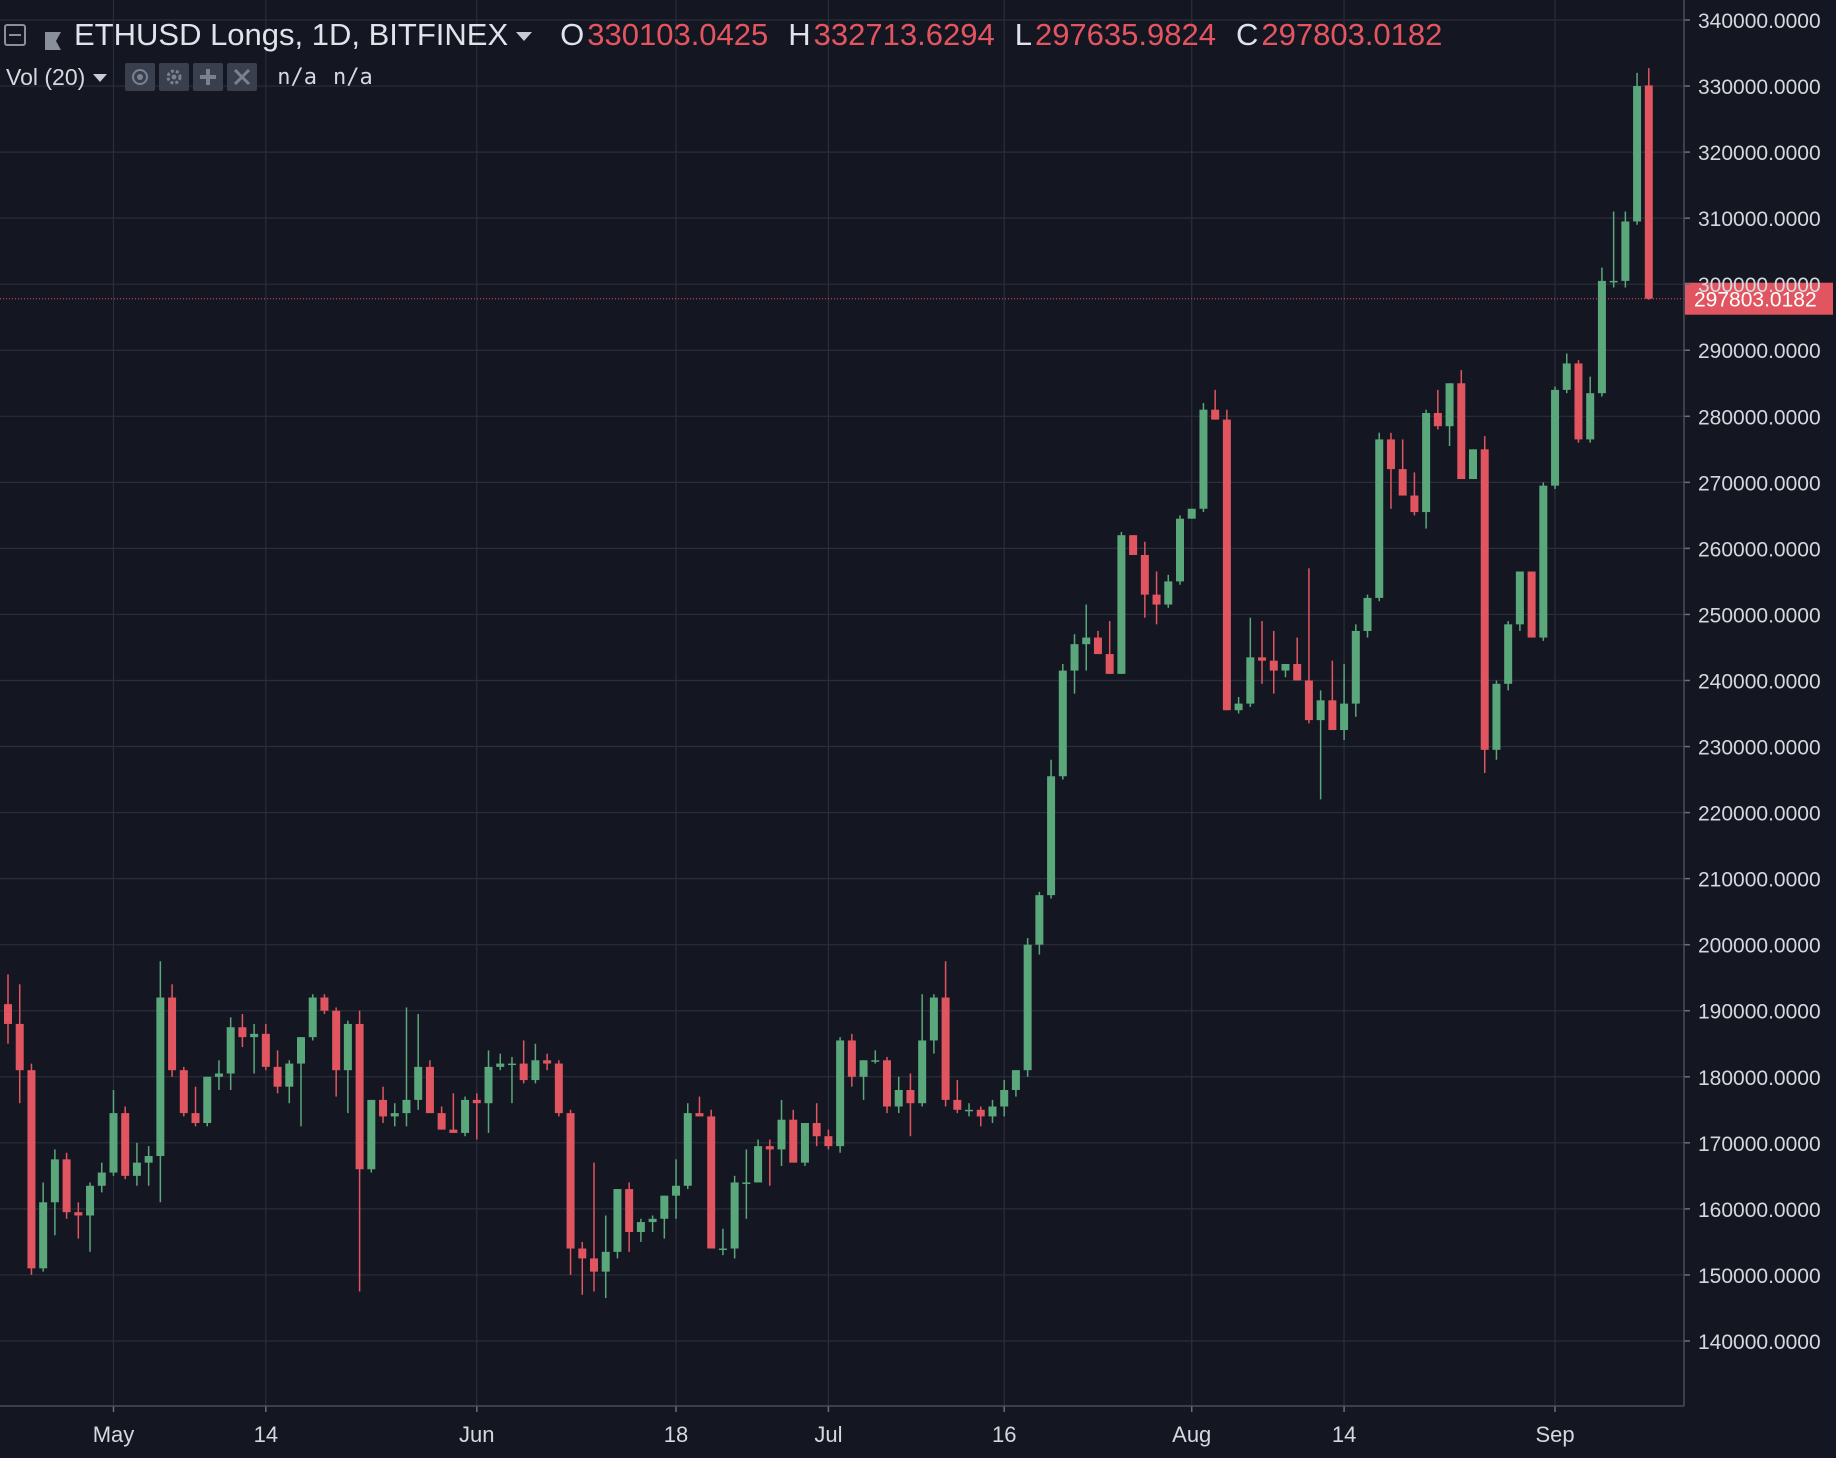 This screenshot has height=1458, width=1836. Describe the element at coordinates (46, 76) in the screenshot. I see `volume-study-label: Vol (20)` at that location.